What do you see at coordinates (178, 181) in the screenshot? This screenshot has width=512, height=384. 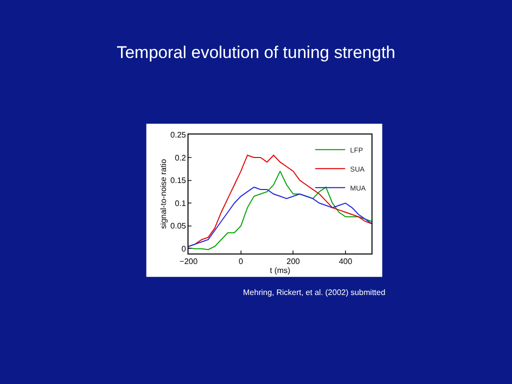 I see `y-tick-label: 0.15` at bounding box center [178, 181].